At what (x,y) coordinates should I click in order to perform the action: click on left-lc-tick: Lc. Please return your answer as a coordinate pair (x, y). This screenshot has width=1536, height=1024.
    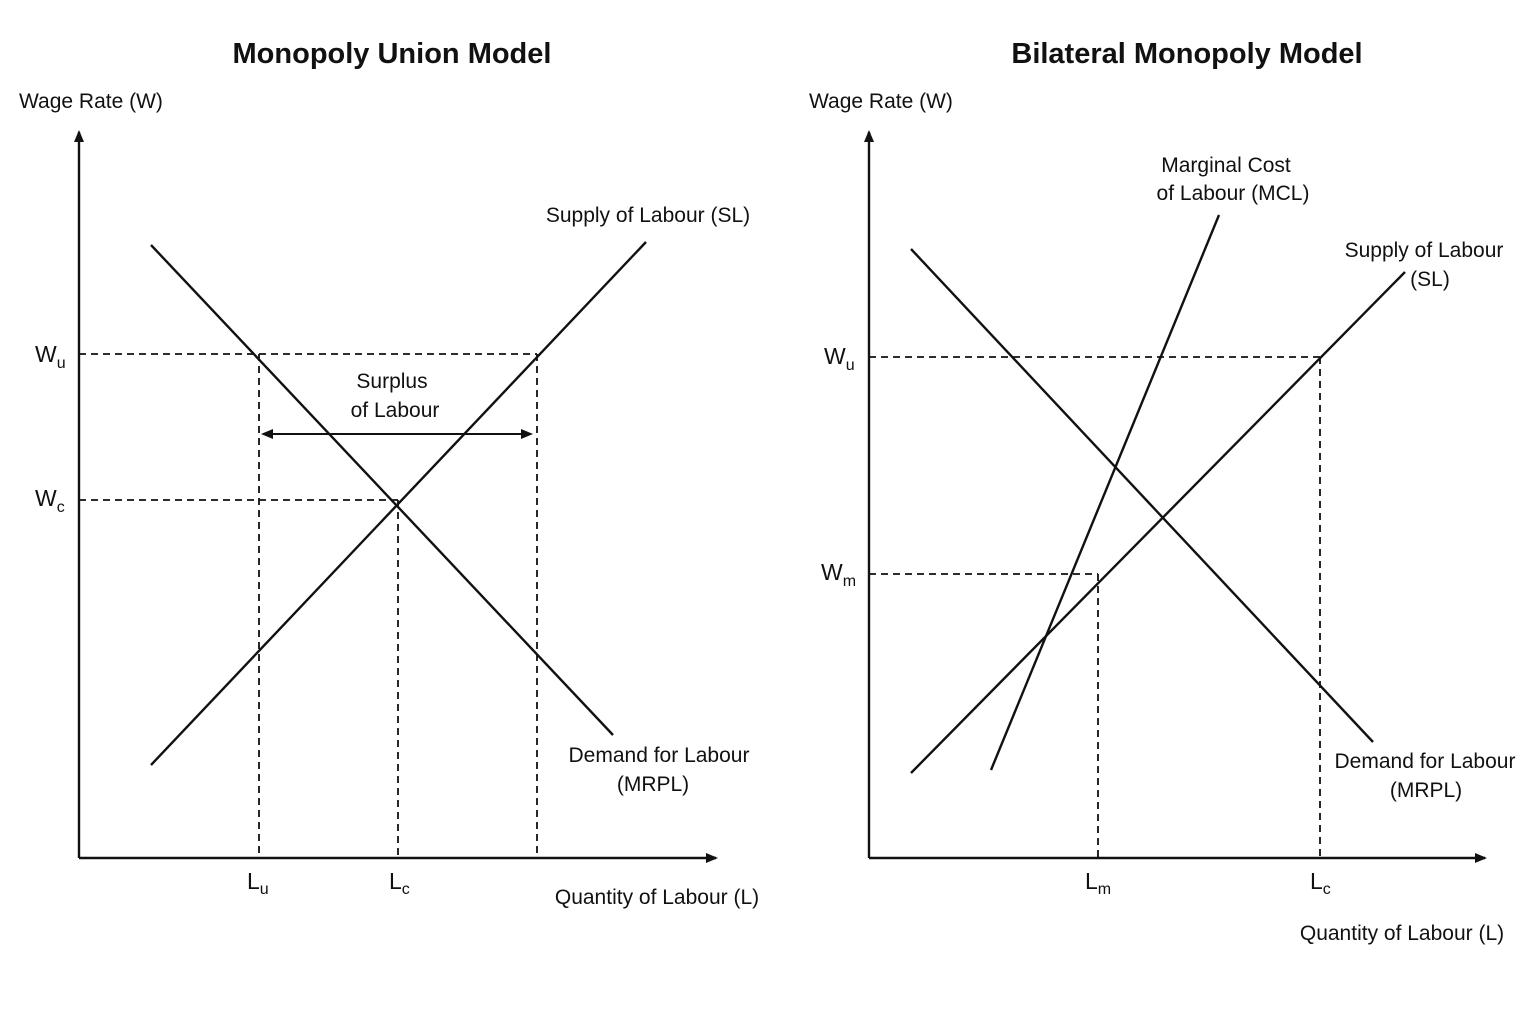
    Looking at the image, I should click on (399, 883).